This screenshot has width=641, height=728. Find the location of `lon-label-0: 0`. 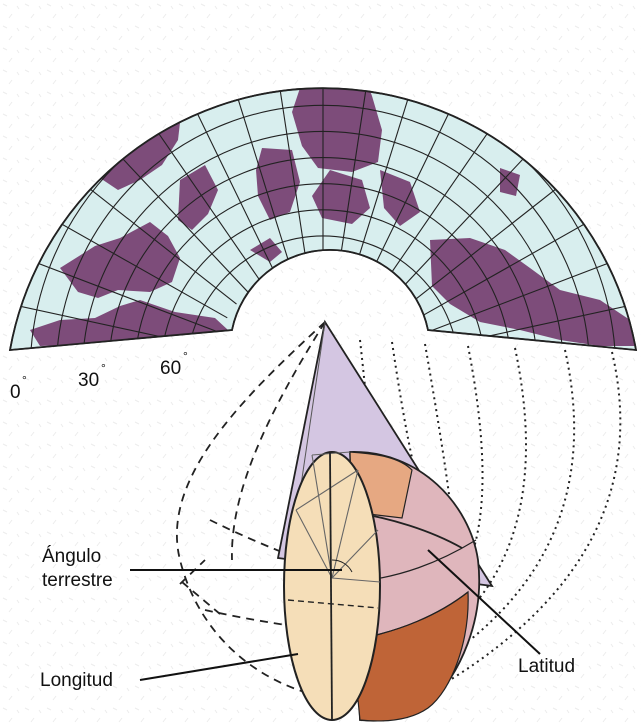

lon-label-0: 0 is located at coordinates (15, 392).